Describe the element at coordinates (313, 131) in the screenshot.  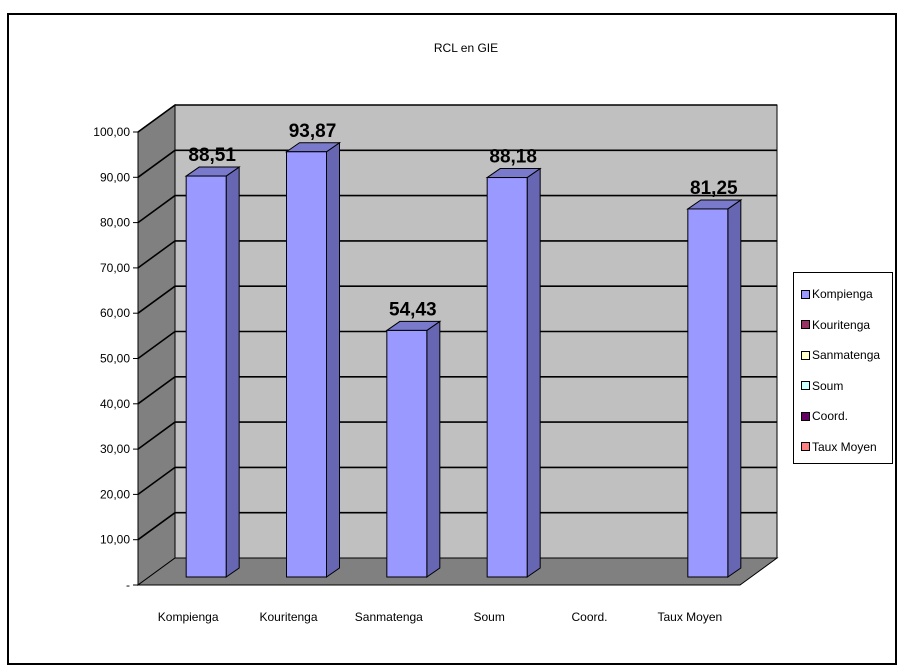
I see `data-label: 93,87` at that location.